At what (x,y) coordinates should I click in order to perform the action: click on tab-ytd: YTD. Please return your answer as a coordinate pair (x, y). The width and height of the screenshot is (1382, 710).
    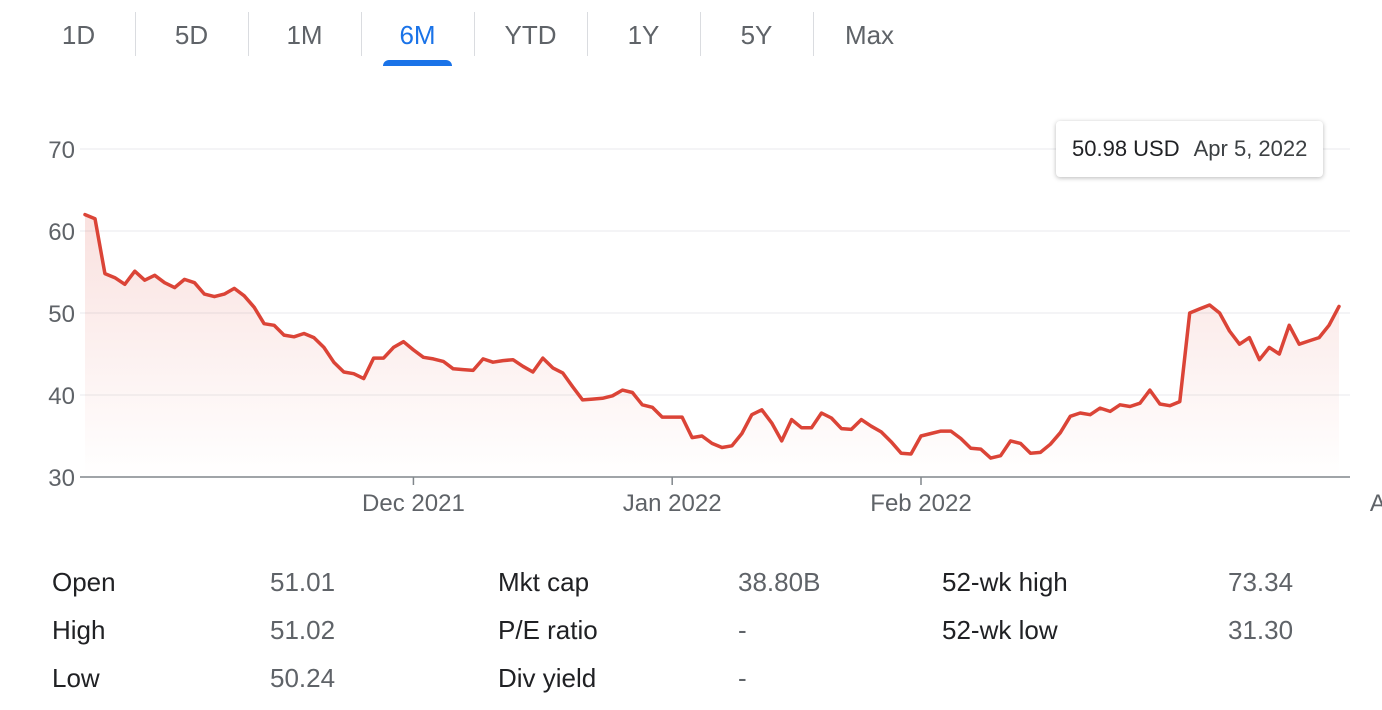
    Looking at the image, I should click on (530, 33).